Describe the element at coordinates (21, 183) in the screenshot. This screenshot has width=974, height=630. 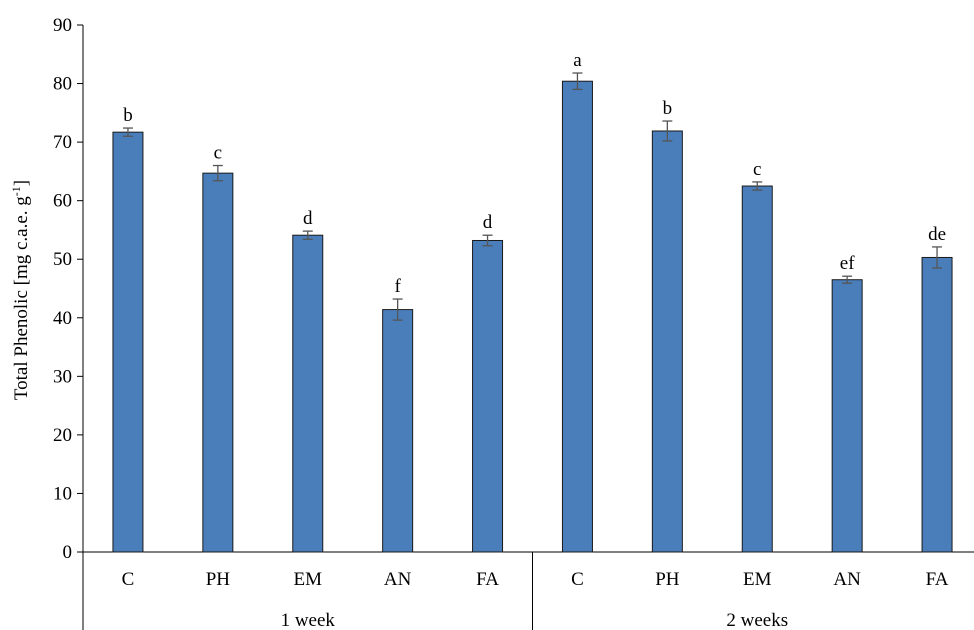
I see `y-axis-label-end: ]` at that location.